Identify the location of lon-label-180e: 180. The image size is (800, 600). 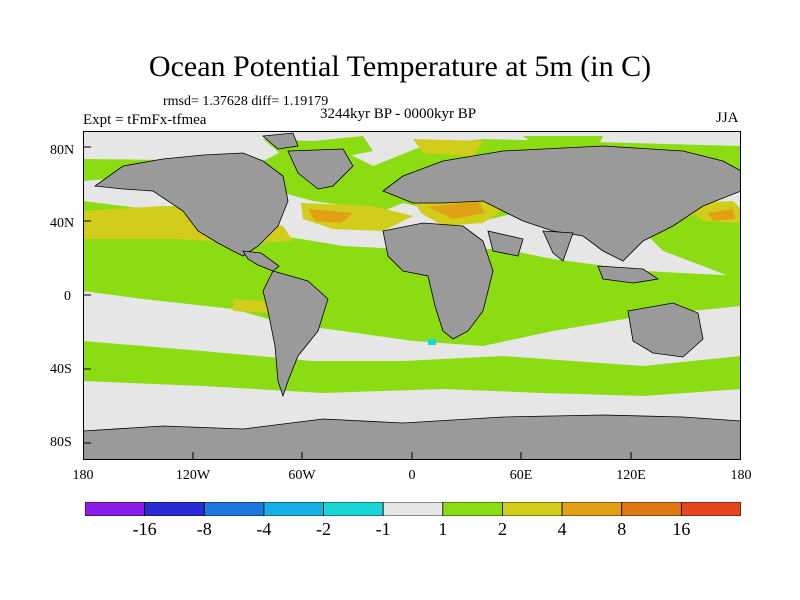
(741, 475).